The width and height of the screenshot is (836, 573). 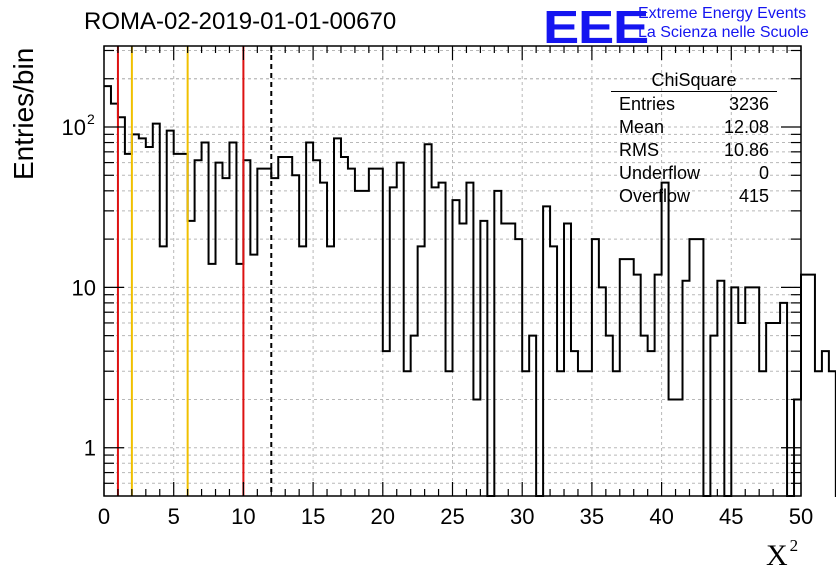 I want to click on stats-row-underflow: Underflow 0, so click(x=694, y=173).